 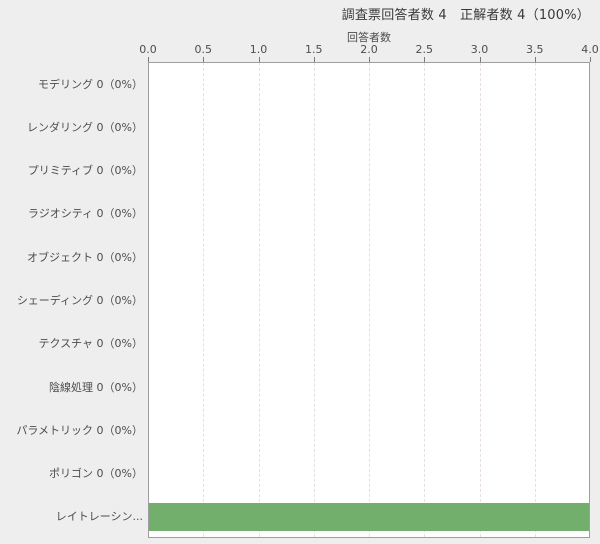 What do you see at coordinates (148, 49) in the screenshot?
I see `x-axis-tick-label: 0.0` at bounding box center [148, 49].